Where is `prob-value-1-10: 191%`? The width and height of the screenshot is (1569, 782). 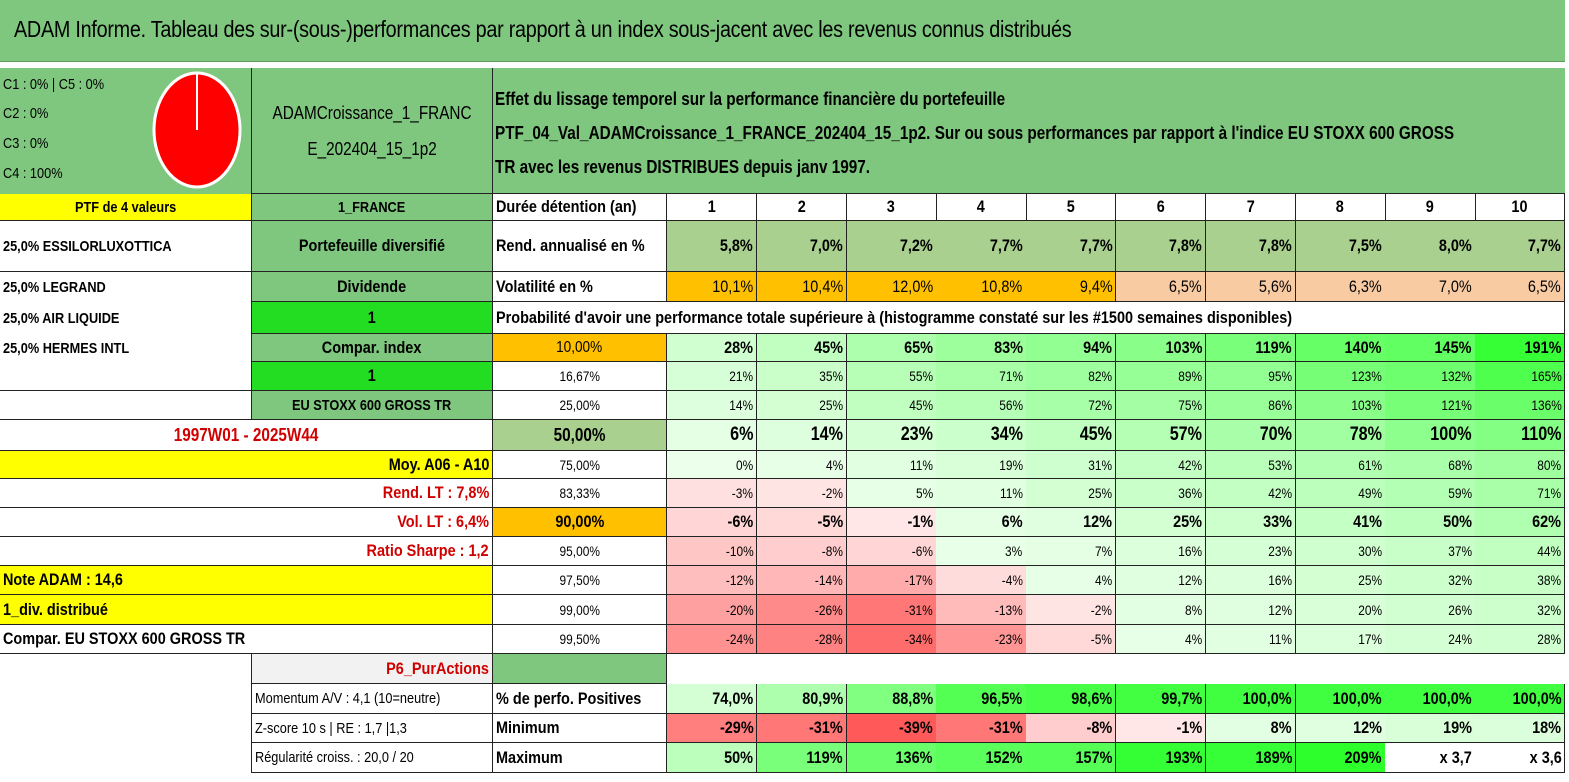 prob-value-1-10: 191% is located at coordinates (1520, 348).